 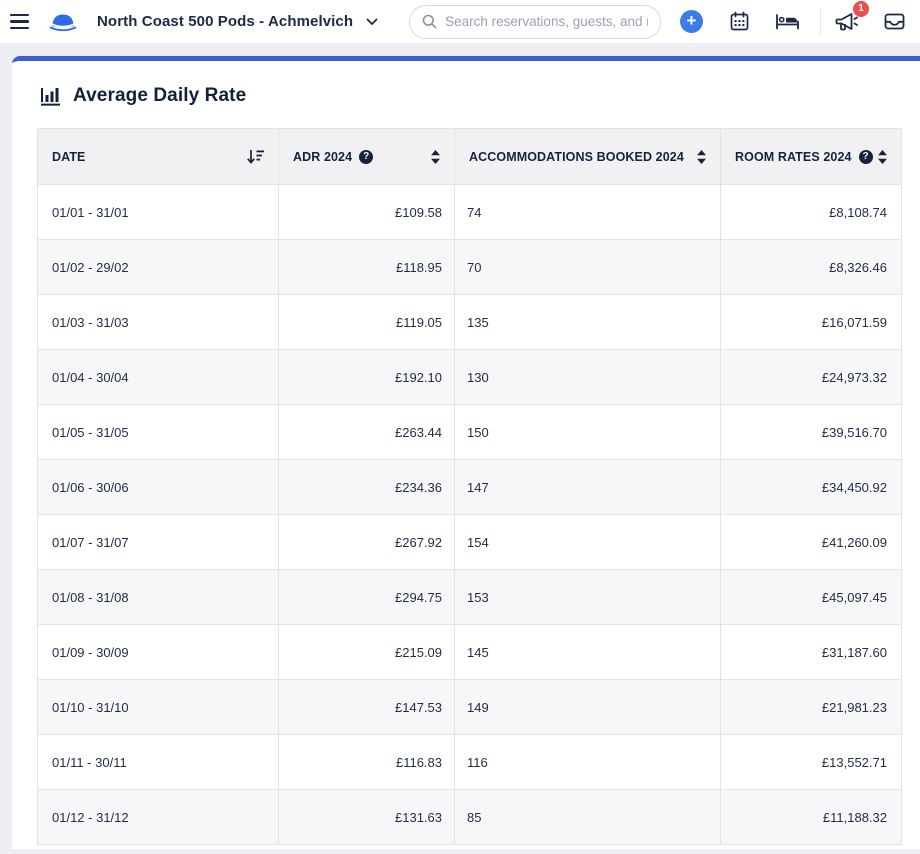 I want to click on adr-cell: £294.75, so click(x=366, y=597).